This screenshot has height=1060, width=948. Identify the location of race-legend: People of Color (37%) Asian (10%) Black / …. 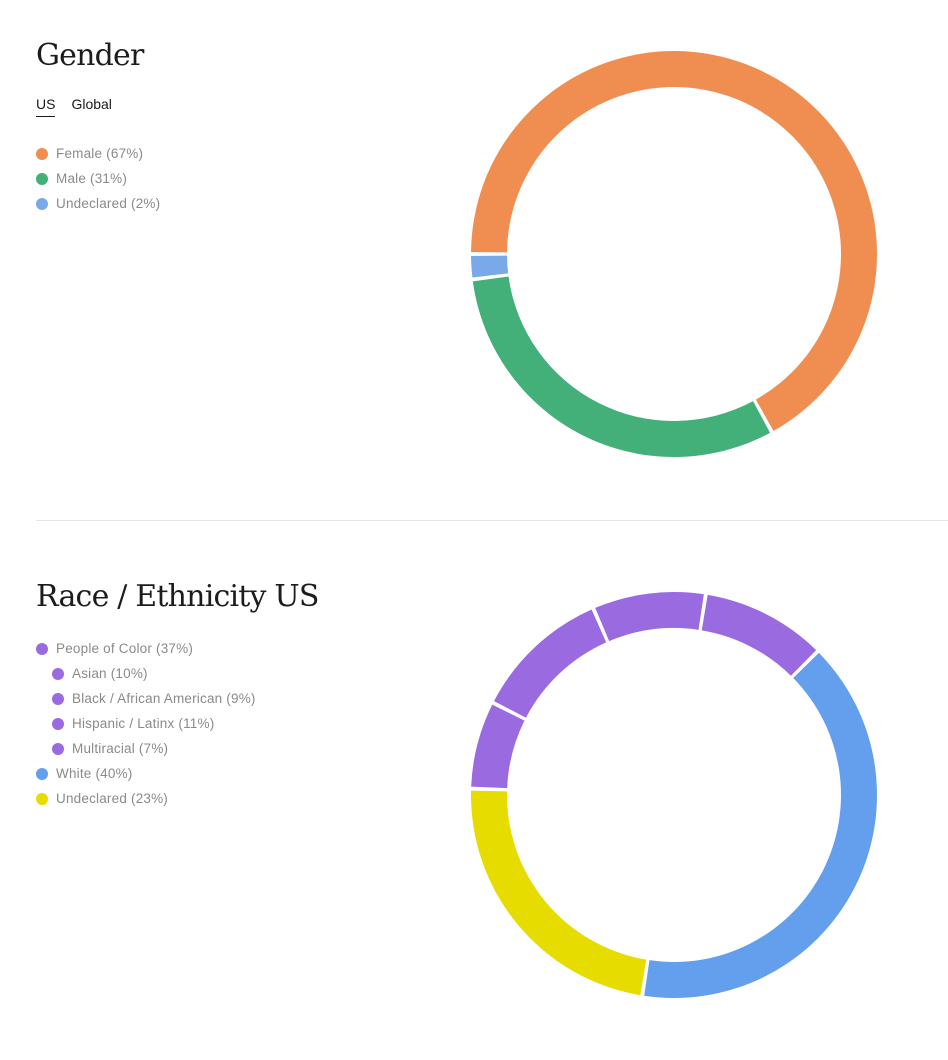
(146, 723).